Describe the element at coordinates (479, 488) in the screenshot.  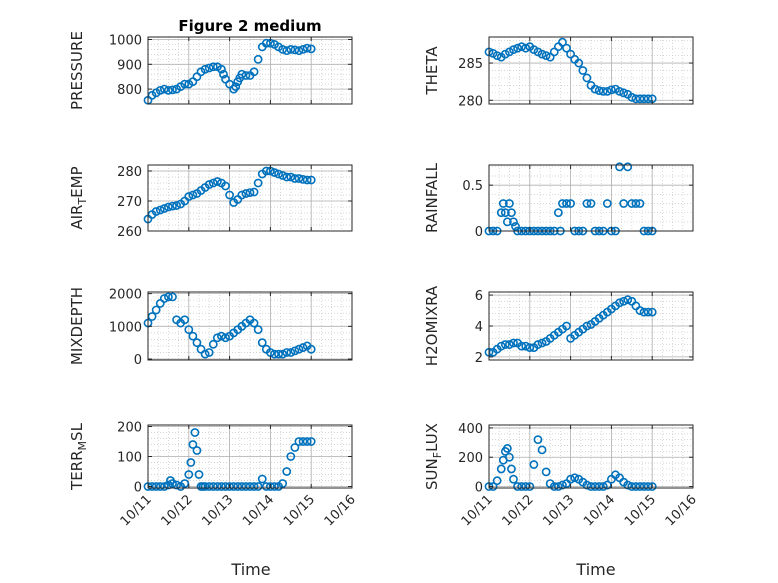
I see `y-tick-label: 0` at that location.